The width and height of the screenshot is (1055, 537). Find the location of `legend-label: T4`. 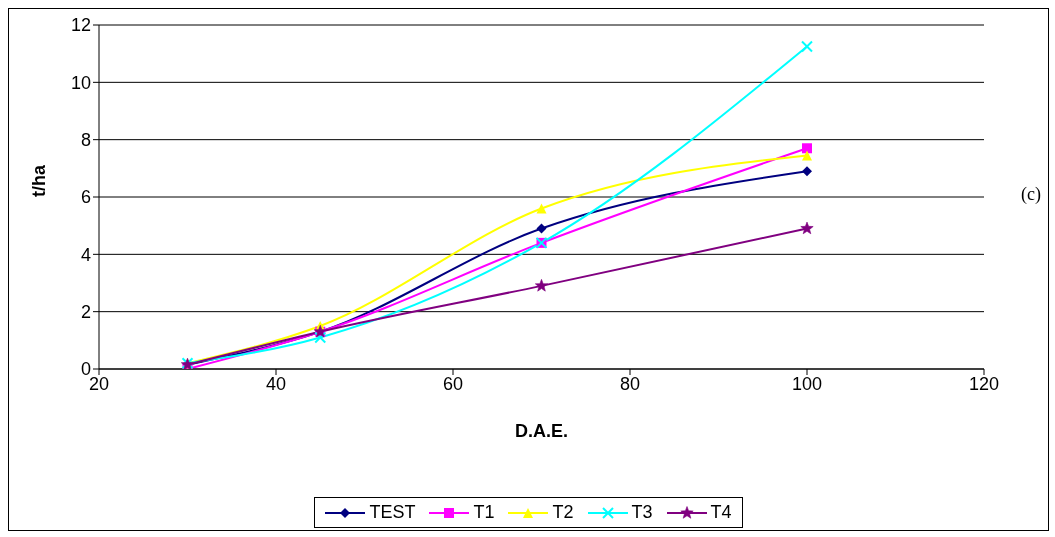

legend-label: T4 is located at coordinates (721, 512).